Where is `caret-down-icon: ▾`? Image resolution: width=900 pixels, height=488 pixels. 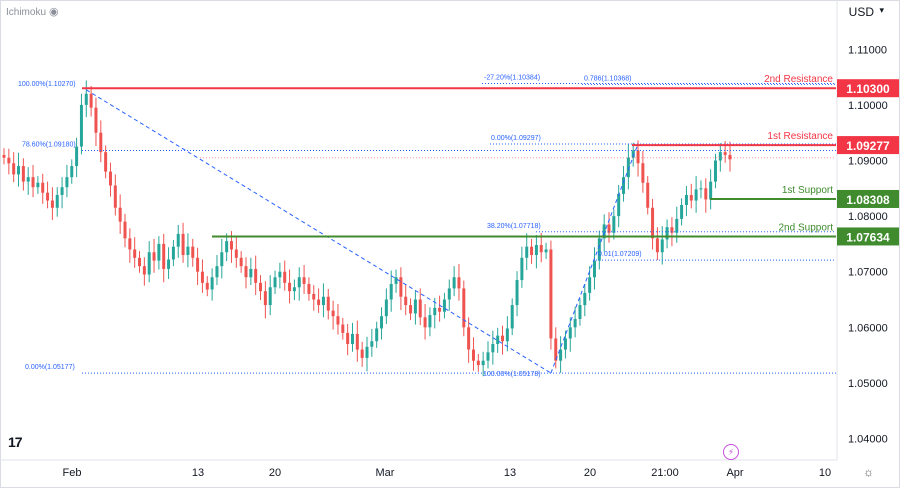
caret-down-icon: ▾ is located at coordinates (881, 10).